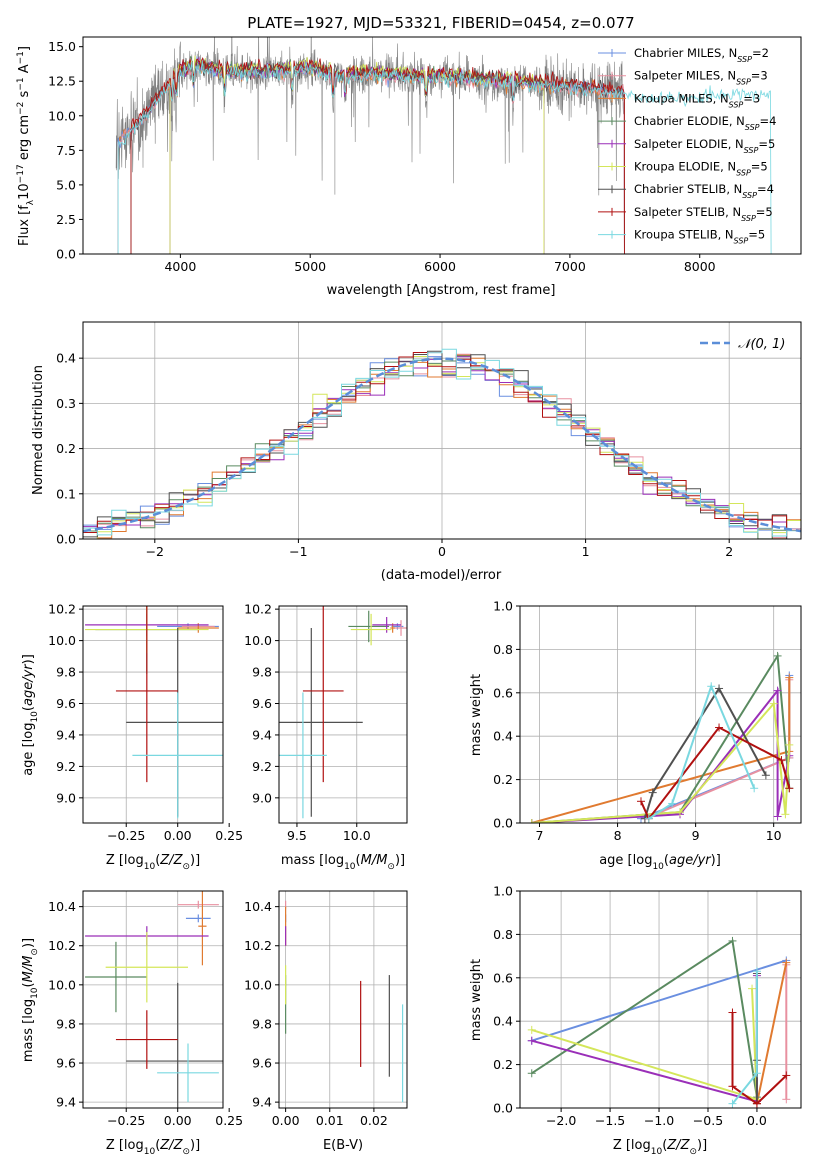  I want to click on mass-vs-reddening-panel: 0.00 0.01 0.02 9.4 9.6 9.8 10.0 10.2 10.4, so click(326, 1009).